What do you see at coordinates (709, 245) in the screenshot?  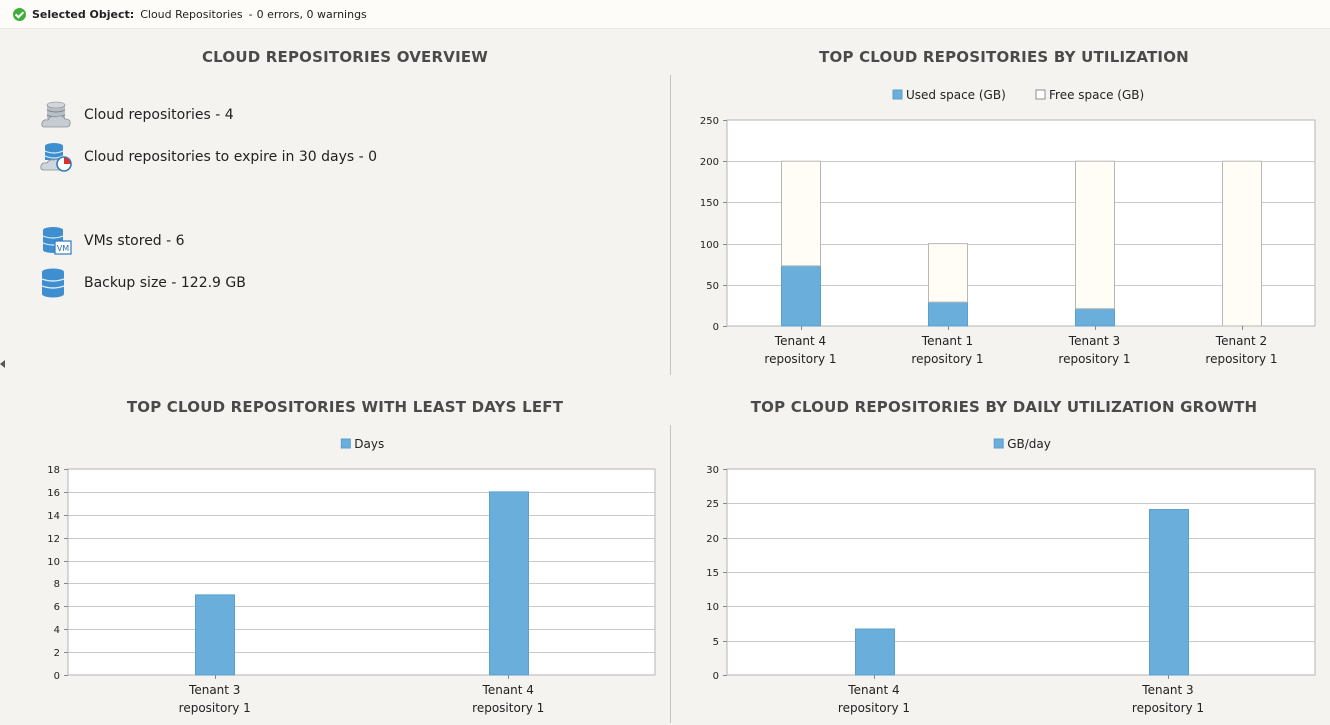 I see `y-tick-label: 100` at bounding box center [709, 245].